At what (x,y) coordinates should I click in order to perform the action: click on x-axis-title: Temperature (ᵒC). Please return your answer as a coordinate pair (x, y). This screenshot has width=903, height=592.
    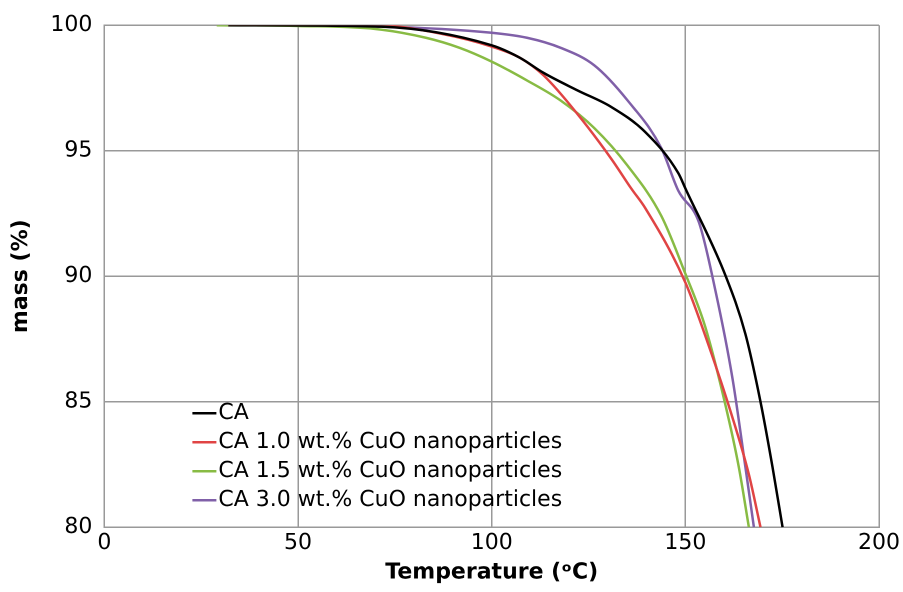
    Looking at the image, I should click on (491, 572).